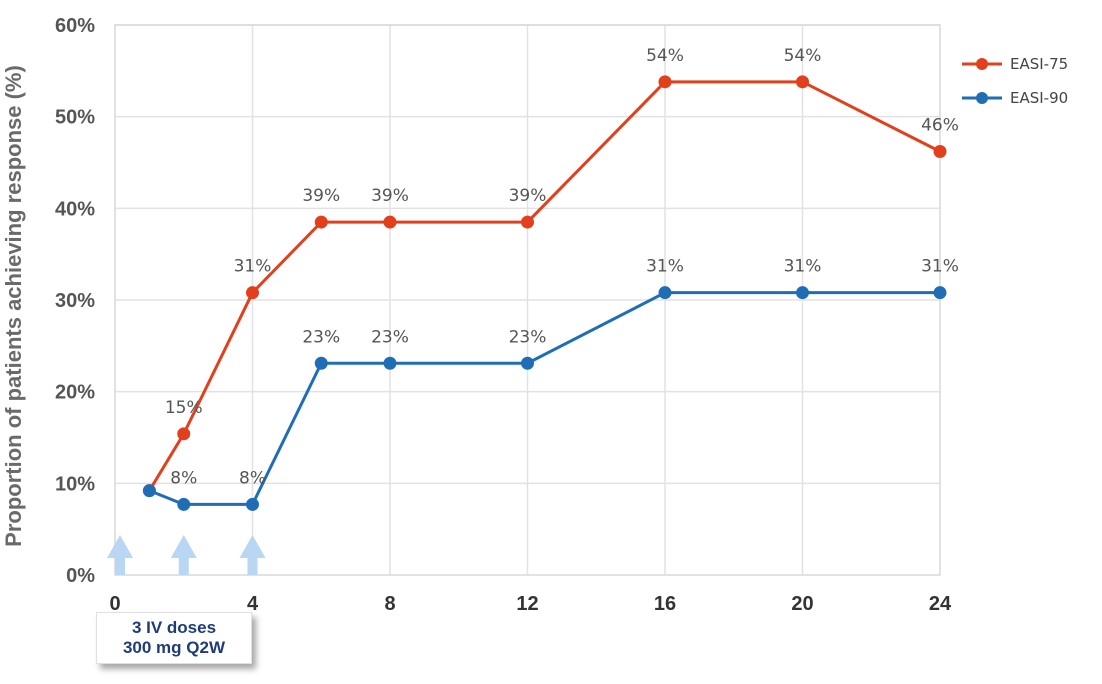 The image size is (1102, 684). Describe the element at coordinates (389, 604) in the screenshot. I see `x-tick-label: 8` at that location.